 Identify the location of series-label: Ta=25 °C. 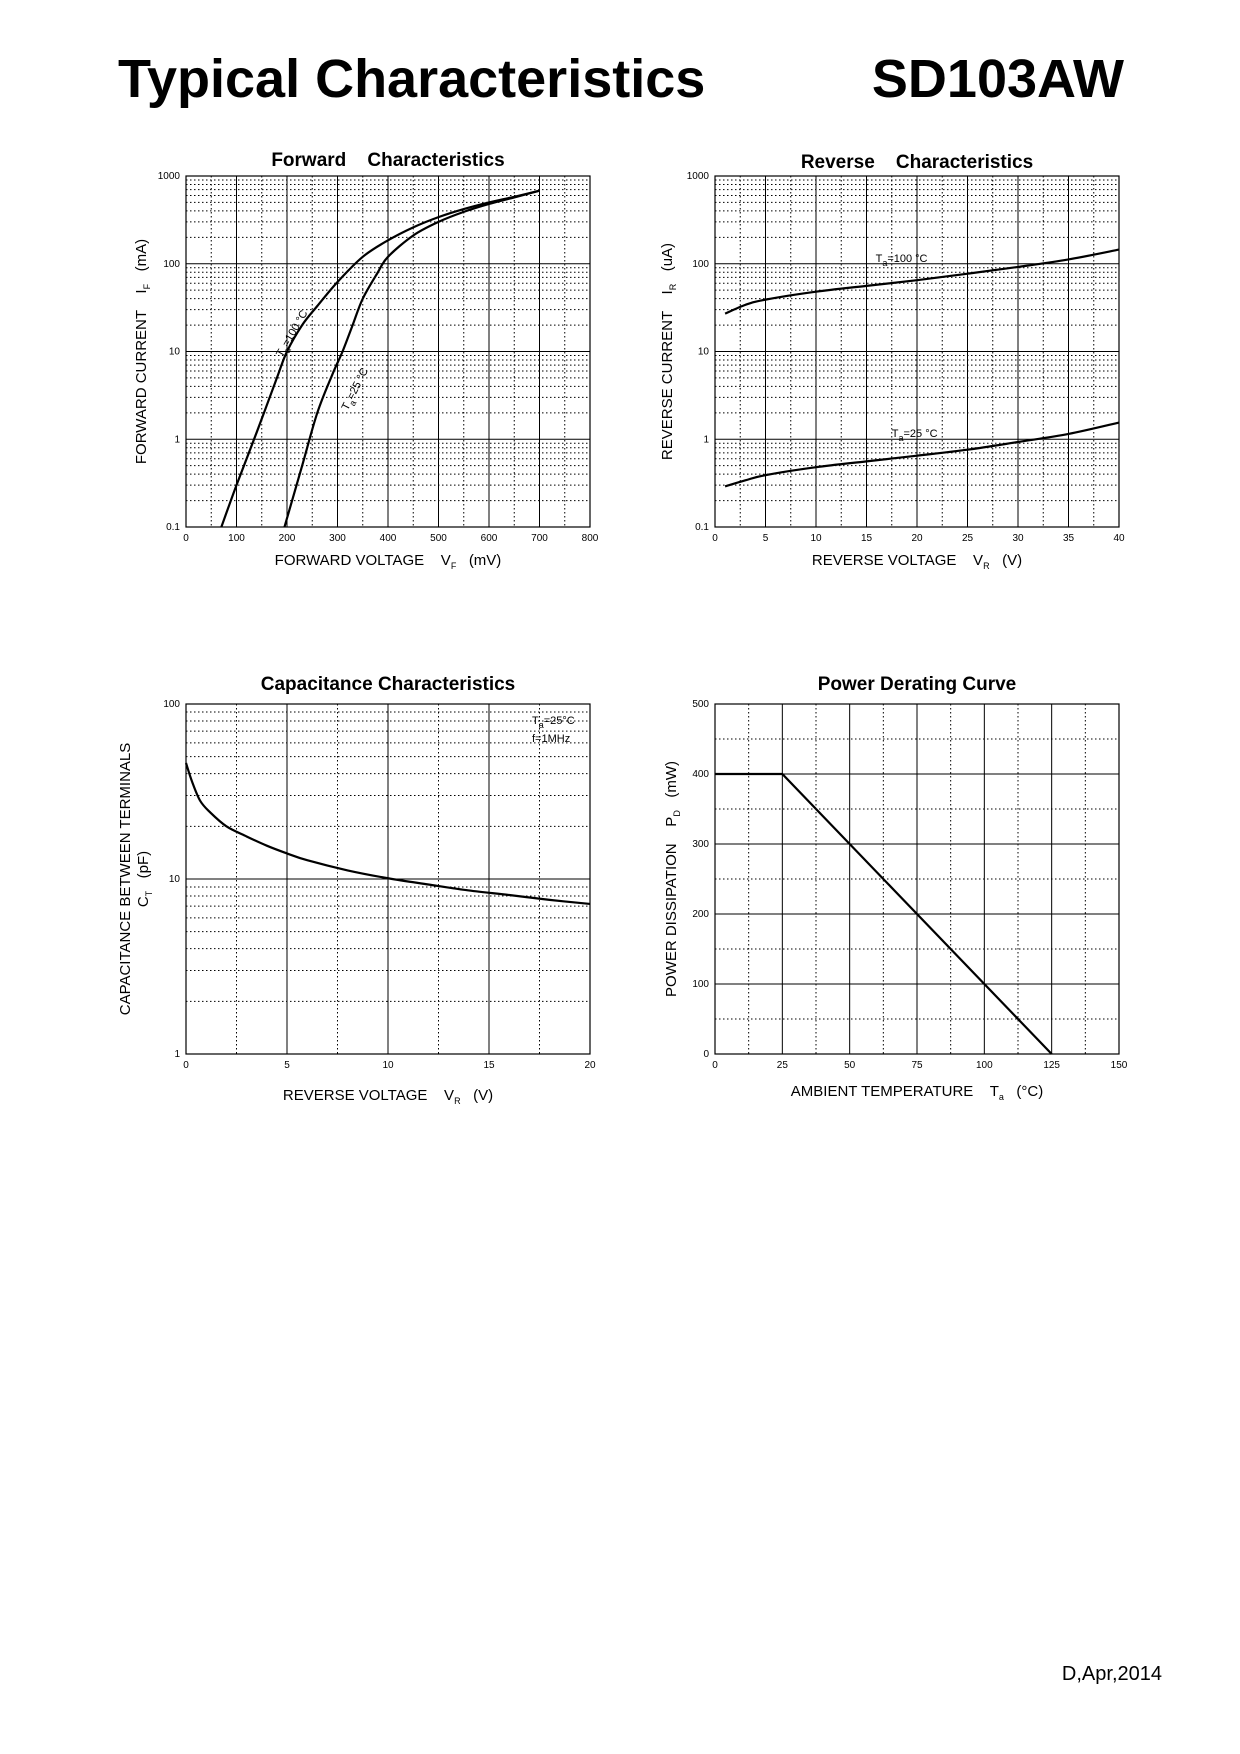
(357, 390).